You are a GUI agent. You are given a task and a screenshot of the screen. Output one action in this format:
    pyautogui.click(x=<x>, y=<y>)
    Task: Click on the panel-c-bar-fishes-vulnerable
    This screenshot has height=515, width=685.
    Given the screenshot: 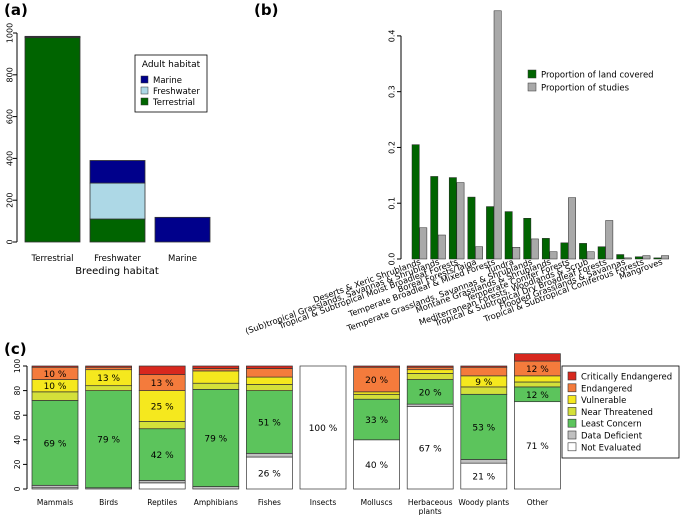 What is the action you would take?
    pyautogui.click(x=269, y=380)
    